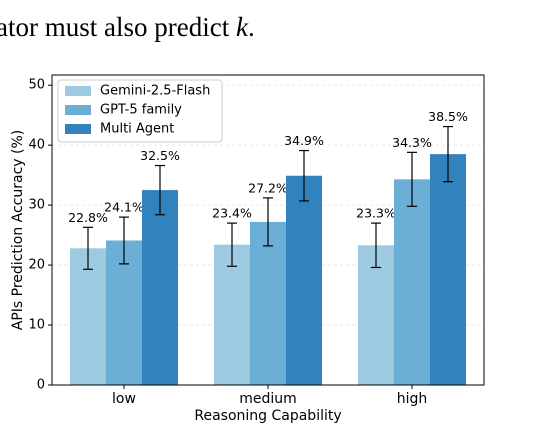  What do you see at coordinates (160, 155) in the screenshot?
I see `value-label: 32.5%` at bounding box center [160, 155].